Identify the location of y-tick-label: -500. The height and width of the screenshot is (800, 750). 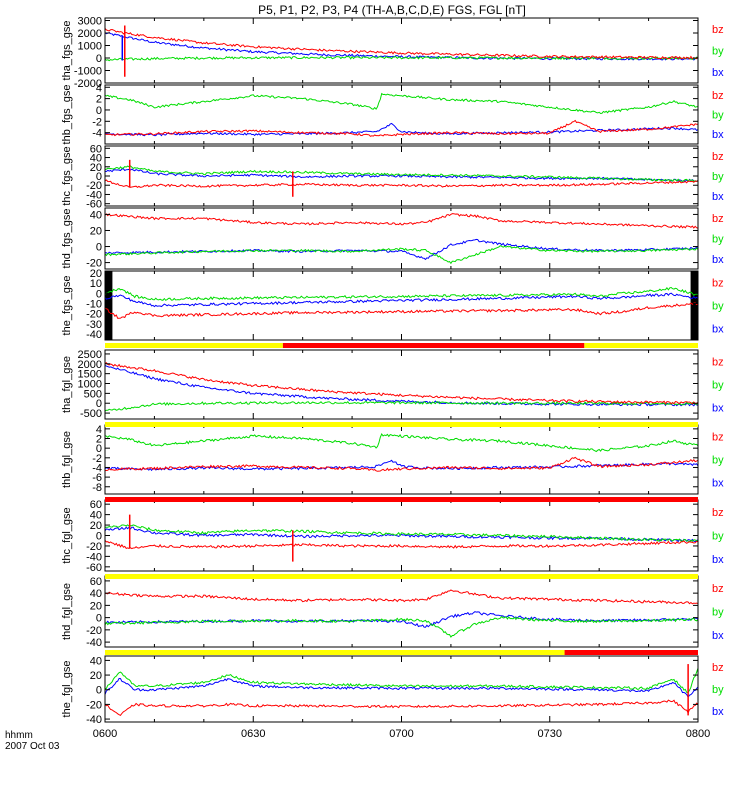
(91, 414).